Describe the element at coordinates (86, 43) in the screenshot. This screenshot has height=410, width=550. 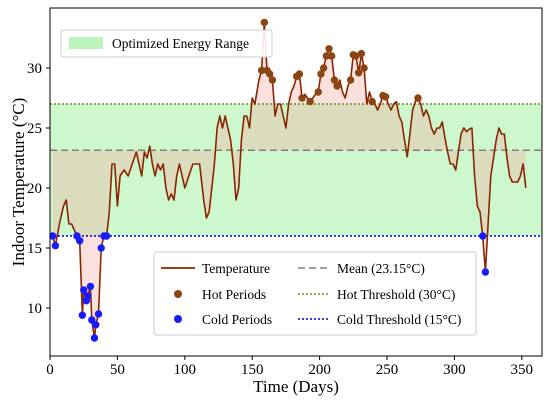
I see `band-legend-swatch` at that location.